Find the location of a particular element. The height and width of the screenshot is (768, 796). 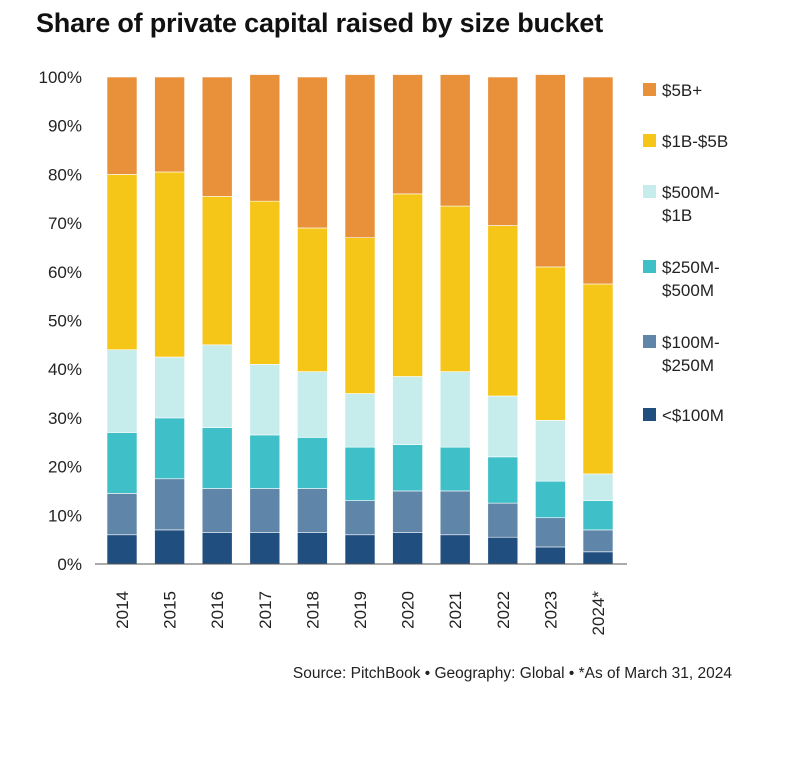

y-tick-label: 30% is located at coordinates (65, 418).